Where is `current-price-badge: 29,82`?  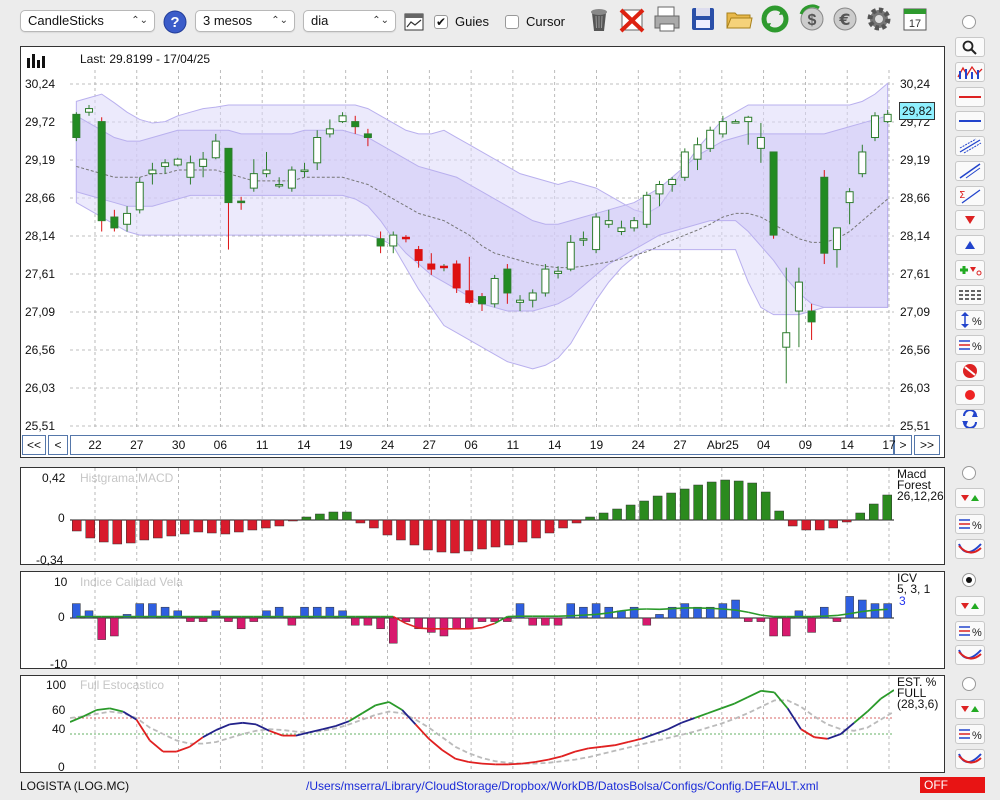 current-price-badge: 29,82 is located at coordinates (917, 111).